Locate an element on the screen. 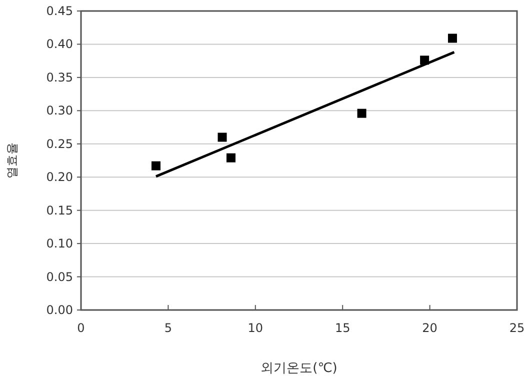  y-axis-title: 열효율 is located at coordinates (12, 160).